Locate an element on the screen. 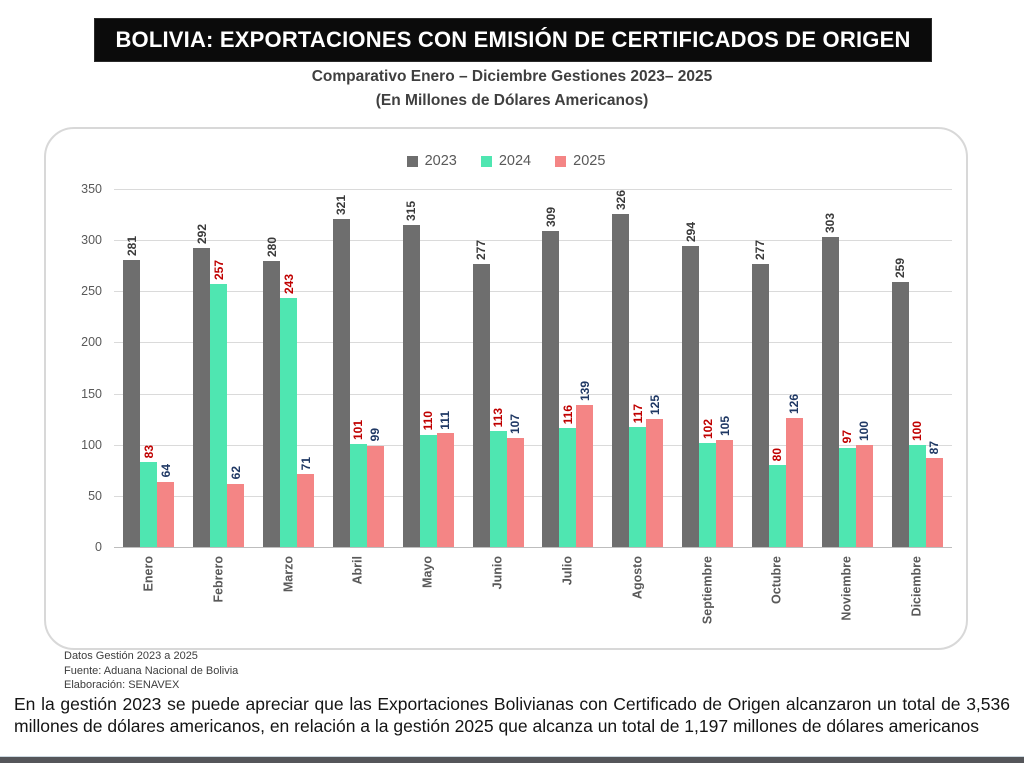  value-label-2024-marzo: 243 is located at coordinates (288, 284).